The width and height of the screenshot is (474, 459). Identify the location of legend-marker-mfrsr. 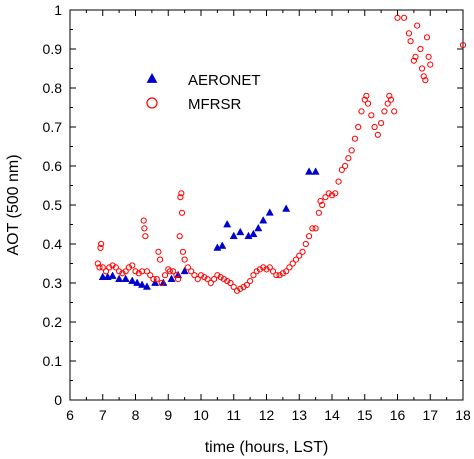
(152, 103).